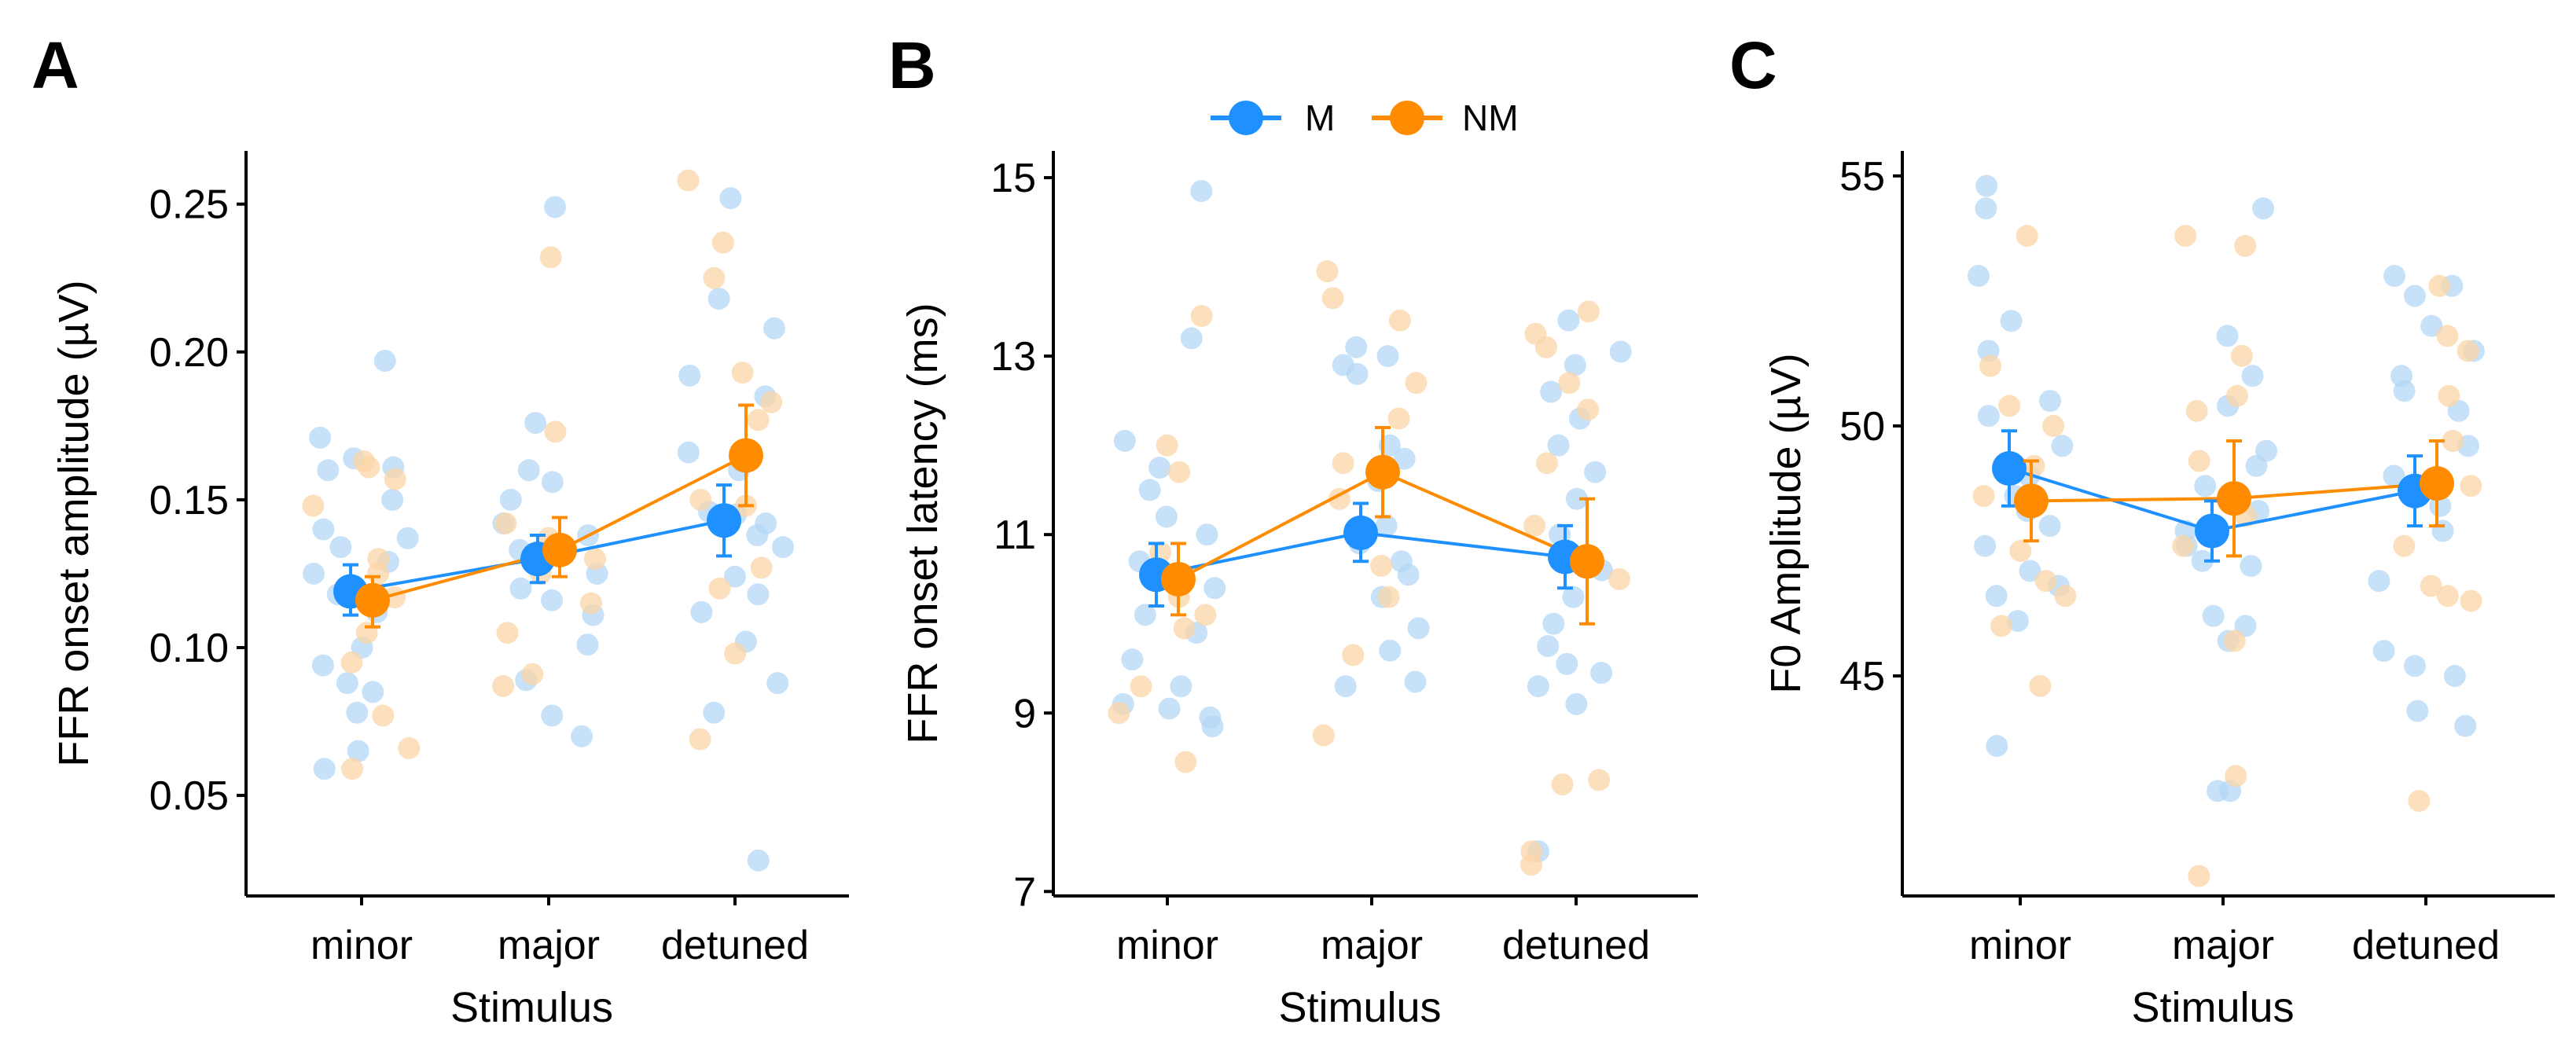 This screenshot has width=2576, height=1061. What do you see at coordinates (1360, 532) in the screenshot?
I see `mean-marker-m` at bounding box center [1360, 532].